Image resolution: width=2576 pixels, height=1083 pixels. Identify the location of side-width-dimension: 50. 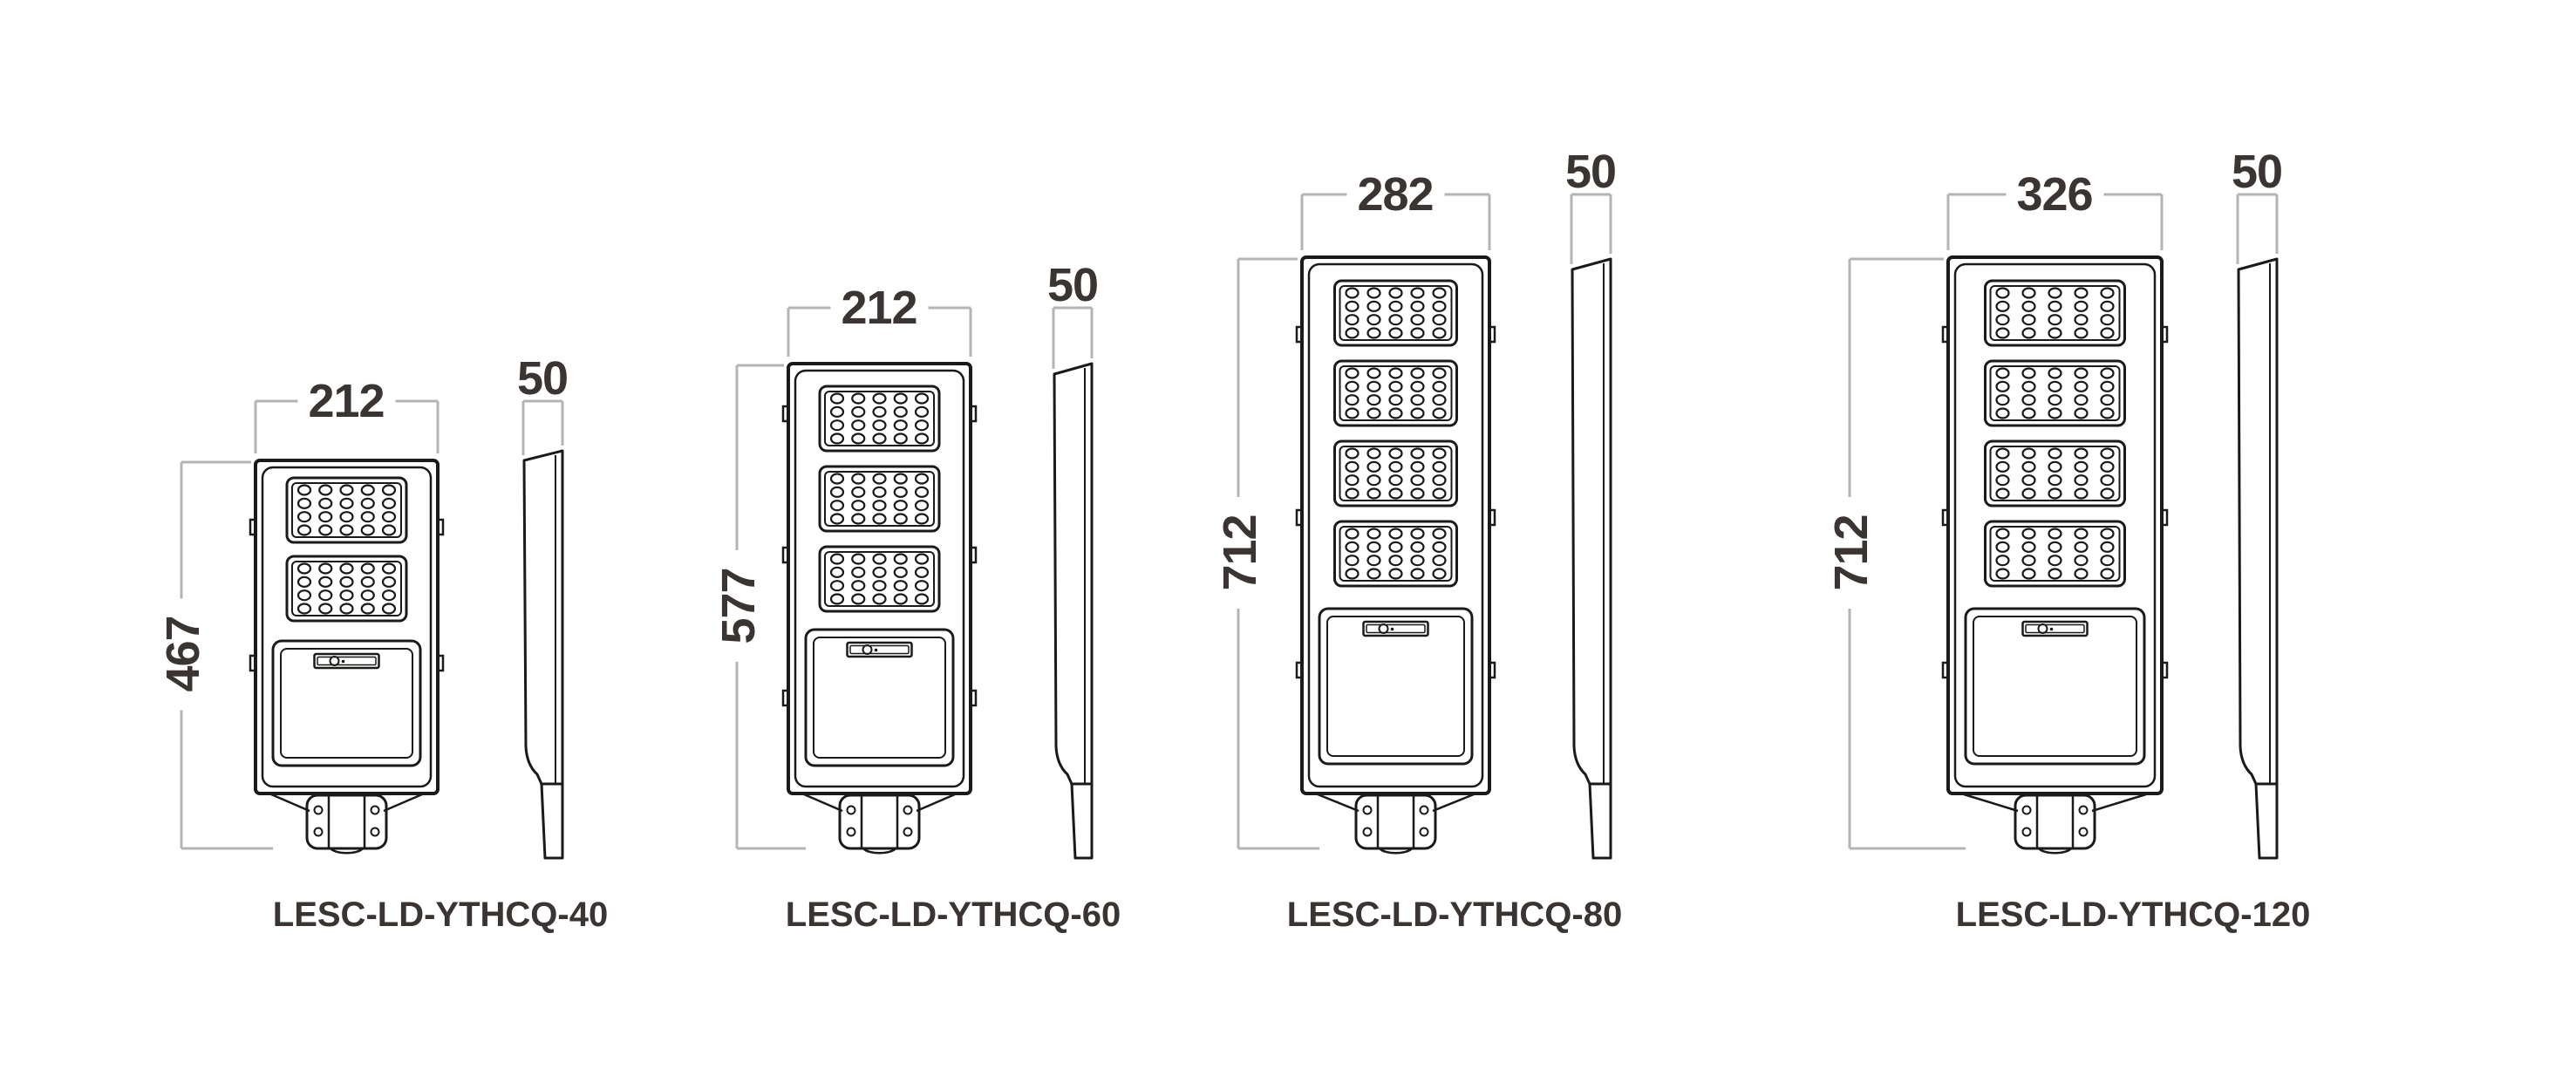
(542, 378).